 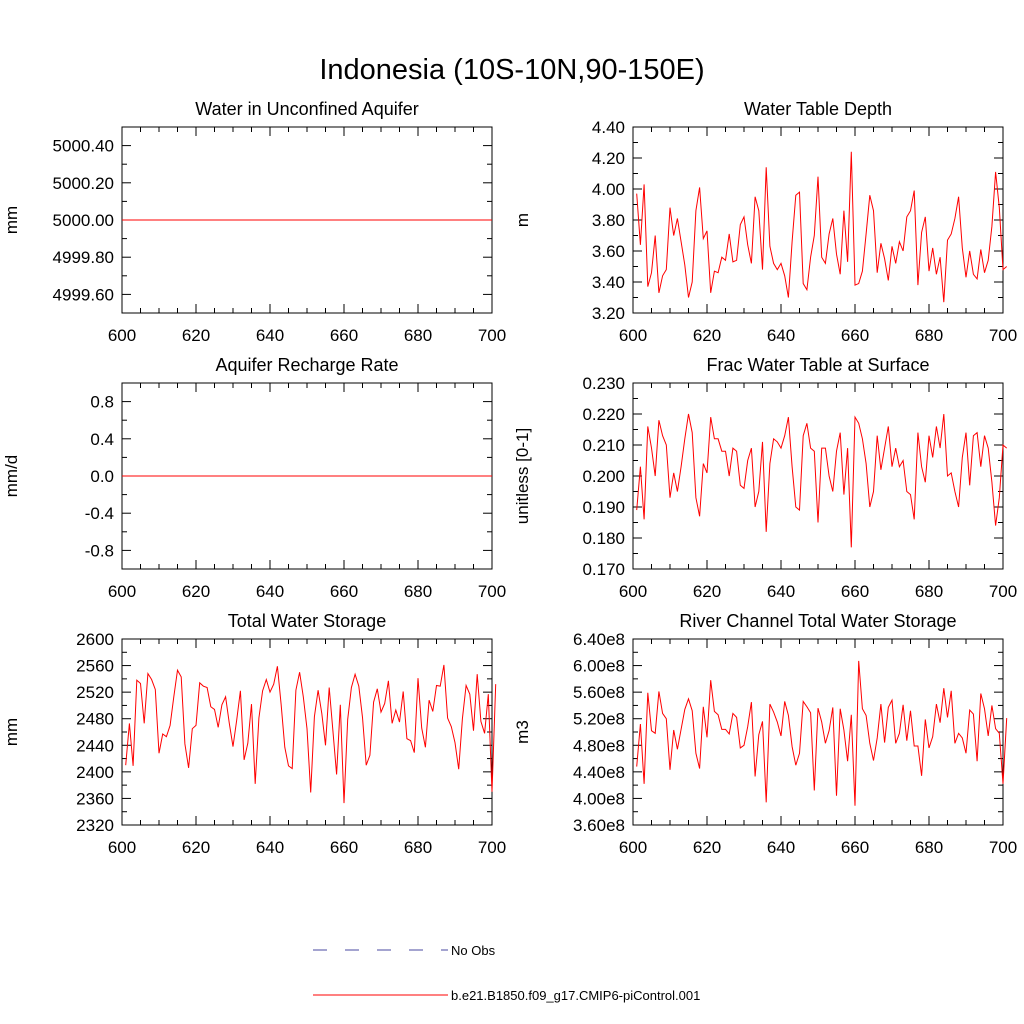 I want to click on y-tick-label: 4.00, so click(x=608, y=189).